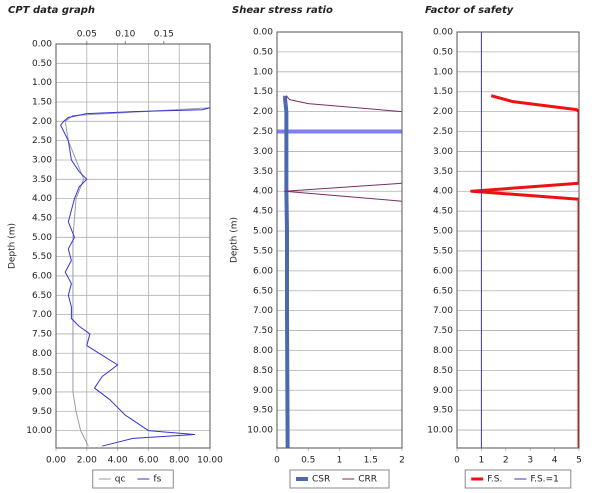  Describe the element at coordinates (555, 461) in the screenshot. I see `x-tick-label: 4` at that location.